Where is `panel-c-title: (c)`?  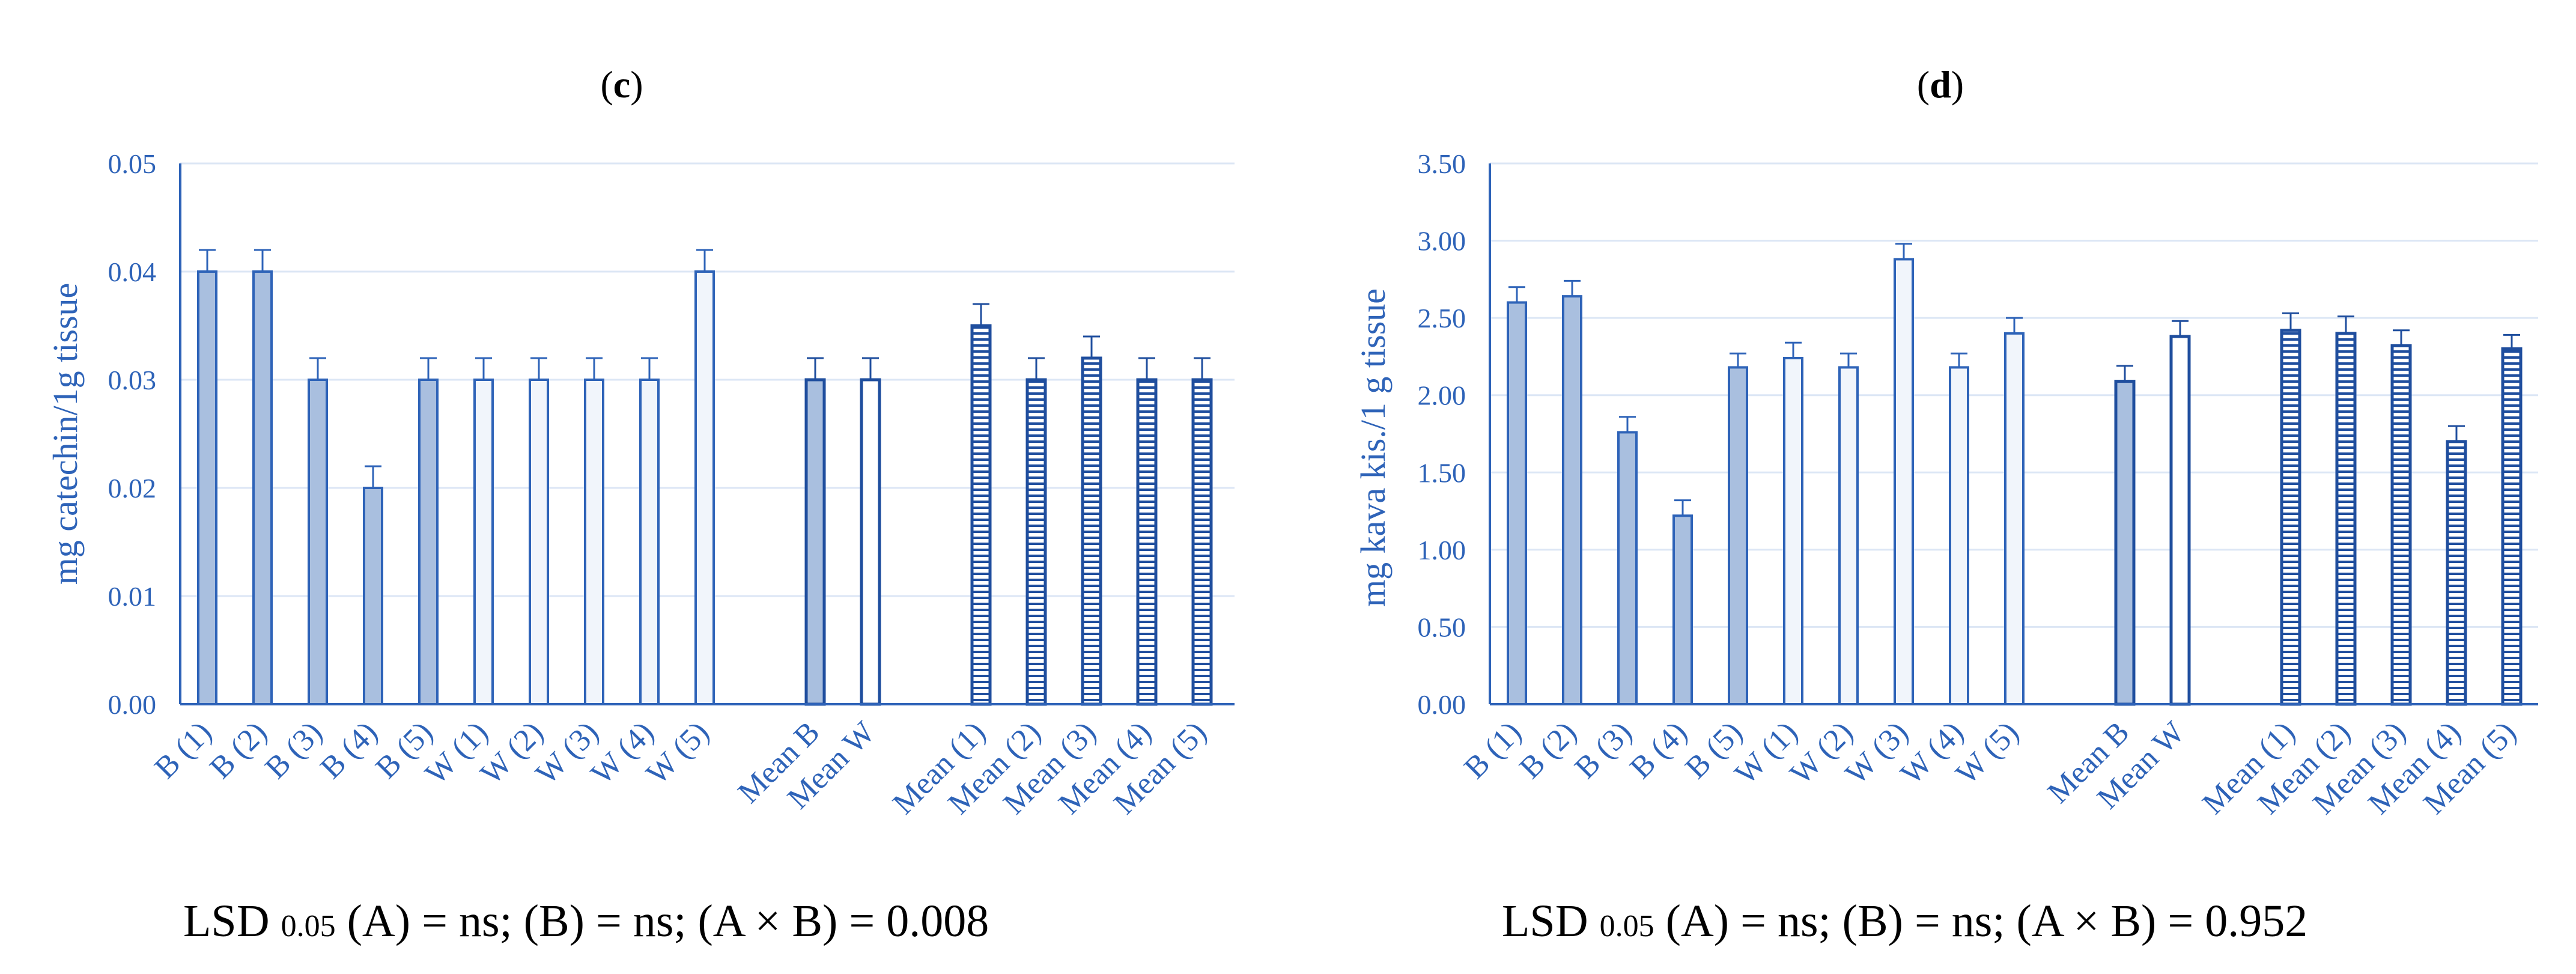
panel-c-title: (c) is located at coordinates (621, 84).